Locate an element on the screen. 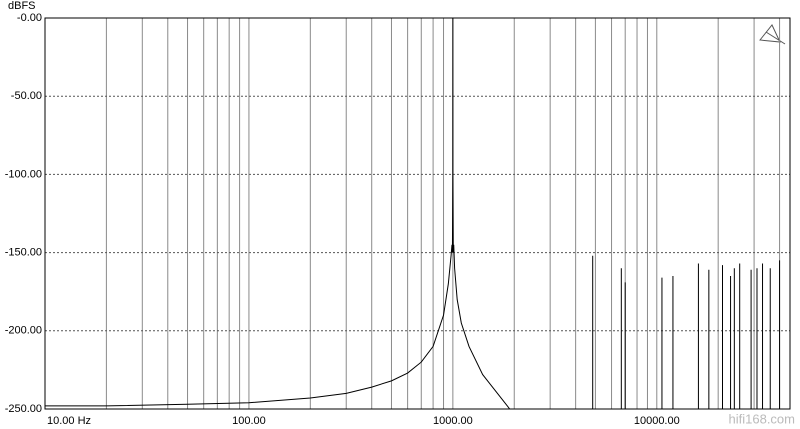 Image resolution: width=800 pixels, height=429 pixels. y-axis-label: dBFS is located at coordinates (22, 6).